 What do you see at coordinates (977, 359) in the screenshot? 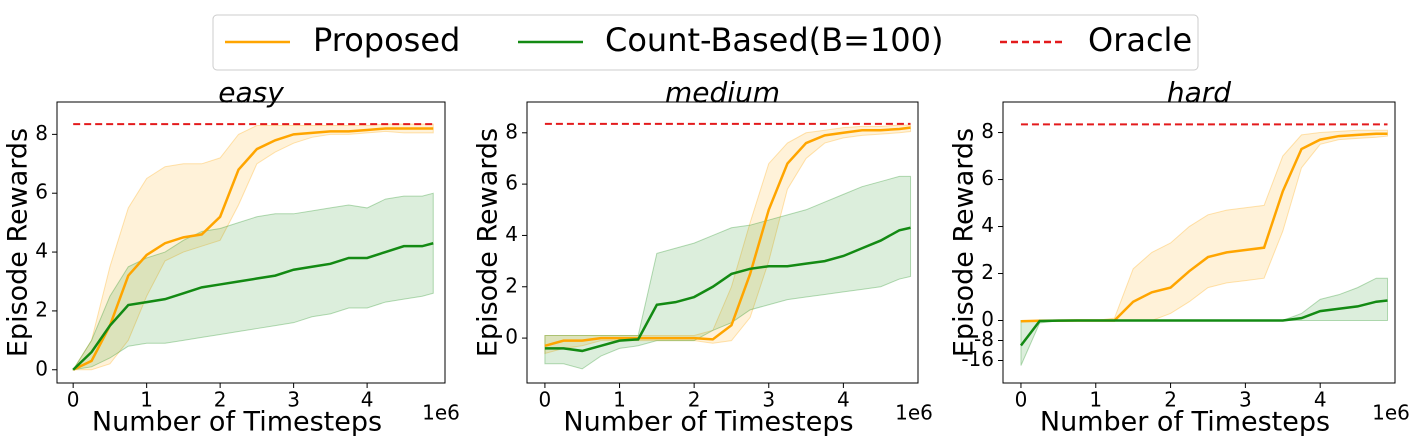
I see `y-tick-label: -16` at bounding box center [977, 359].